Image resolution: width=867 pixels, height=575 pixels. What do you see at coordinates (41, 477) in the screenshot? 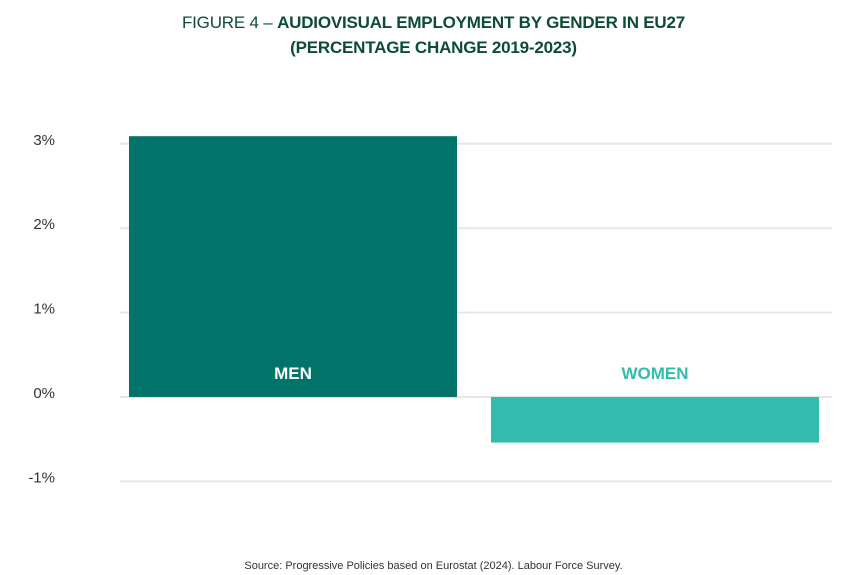
I see `y-tick-label: -1%` at bounding box center [41, 477].